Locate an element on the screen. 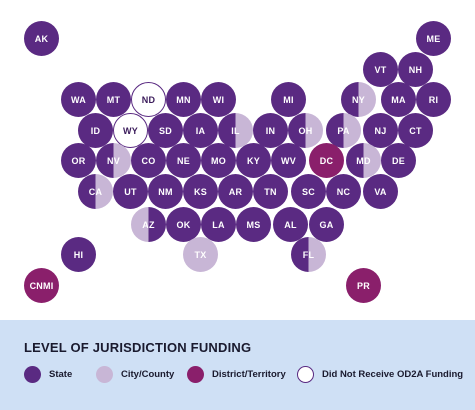 The image size is (475, 410). hex-label: CNMI is located at coordinates (41, 285).